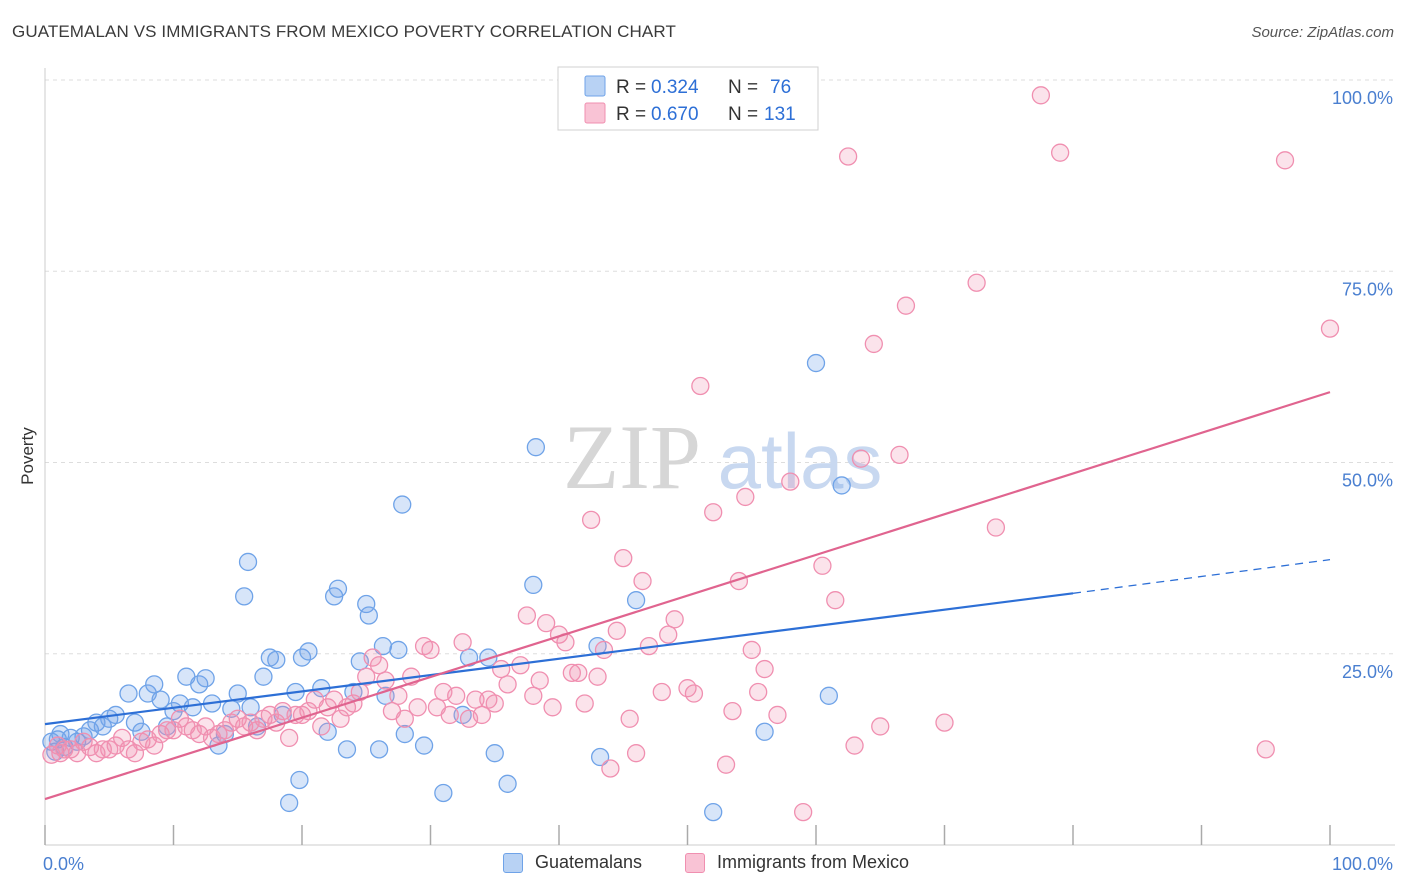  What do you see at coordinates (513, 862) in the screenshot?
I see `guatemalans-swatch` at bounding box center [513, 862].